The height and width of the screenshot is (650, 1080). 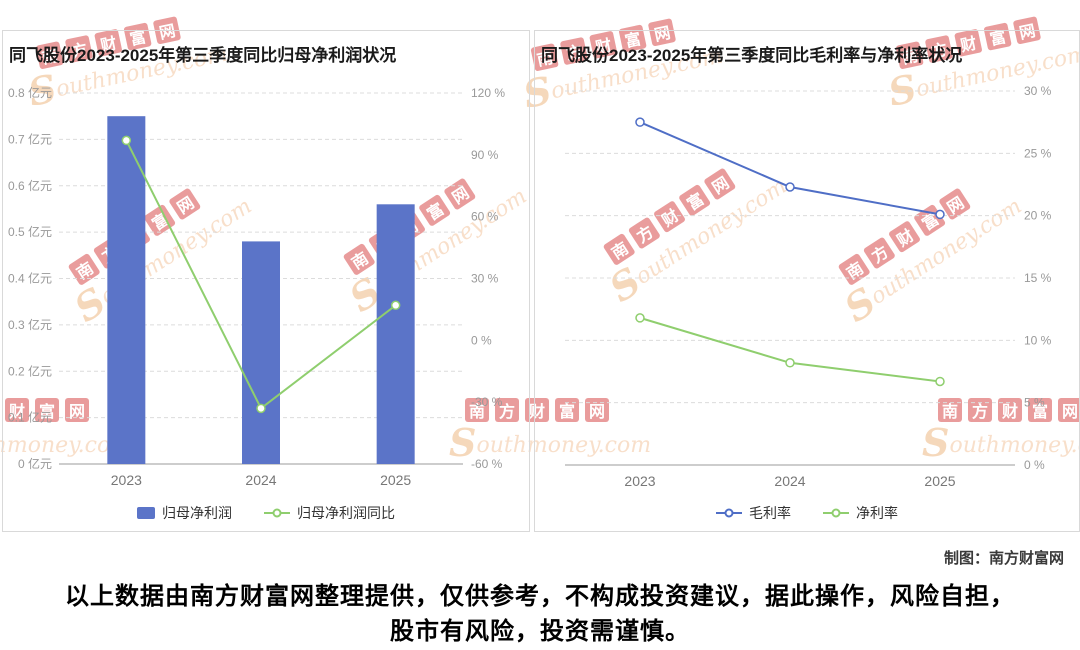 I want to click on axis-tick-label: 0.1 亿元, so click(x=30, y=417).